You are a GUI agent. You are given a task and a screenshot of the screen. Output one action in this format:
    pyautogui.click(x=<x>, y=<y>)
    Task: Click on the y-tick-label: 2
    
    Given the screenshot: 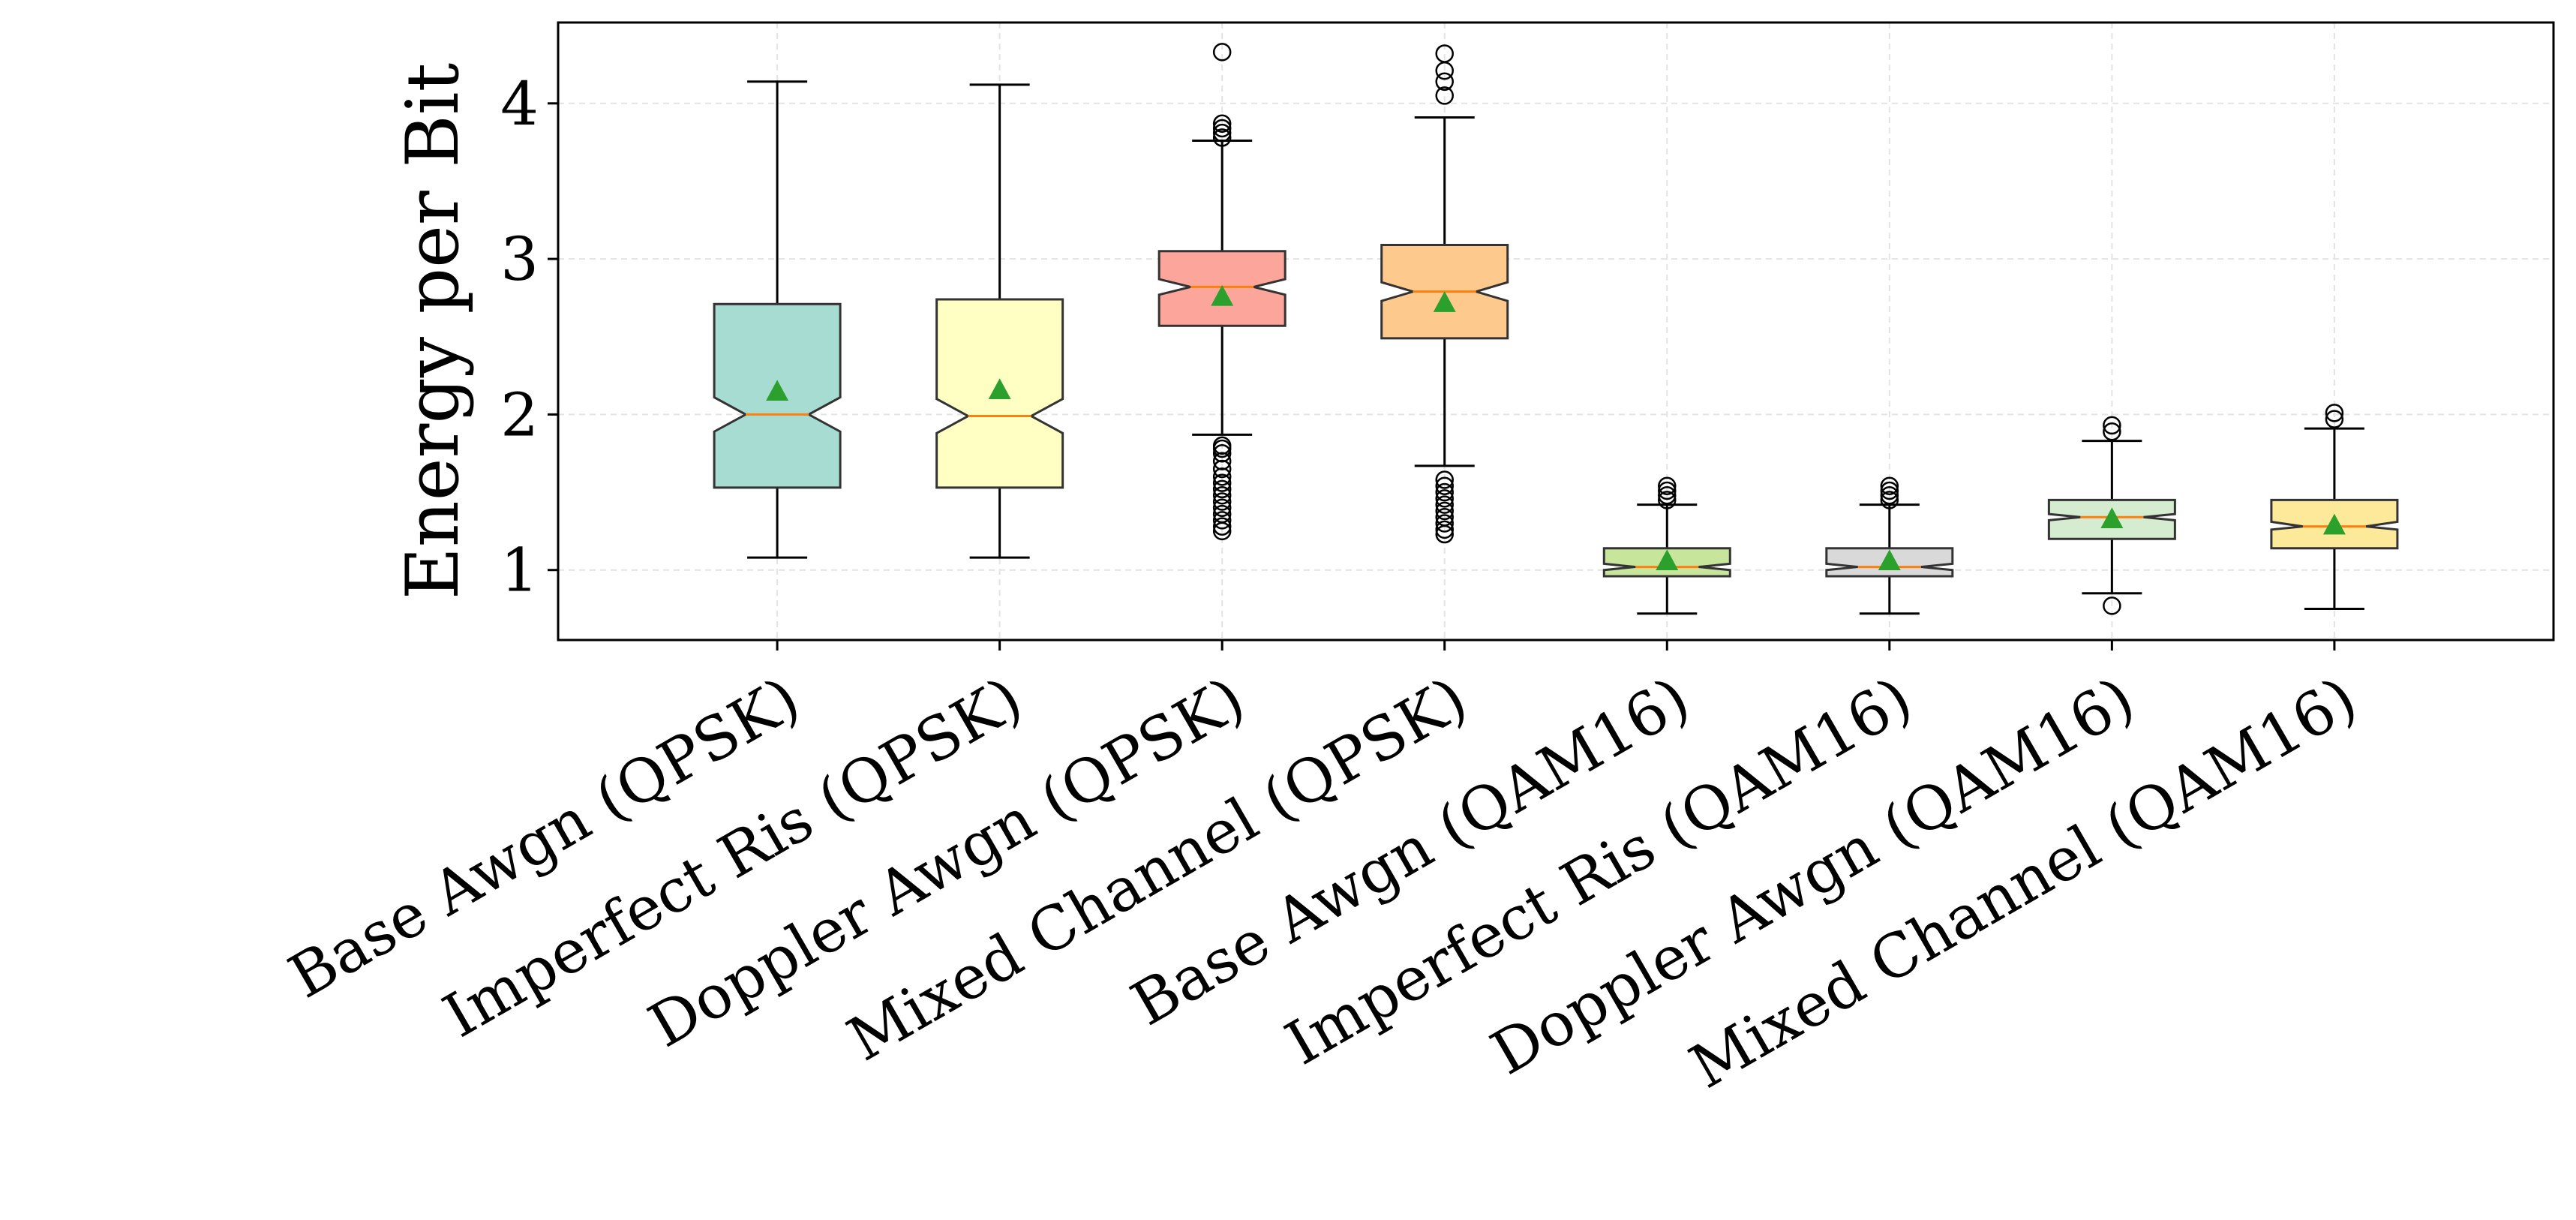 What is the action you would take?
    pyautogui.click(x=519, y=414)
    